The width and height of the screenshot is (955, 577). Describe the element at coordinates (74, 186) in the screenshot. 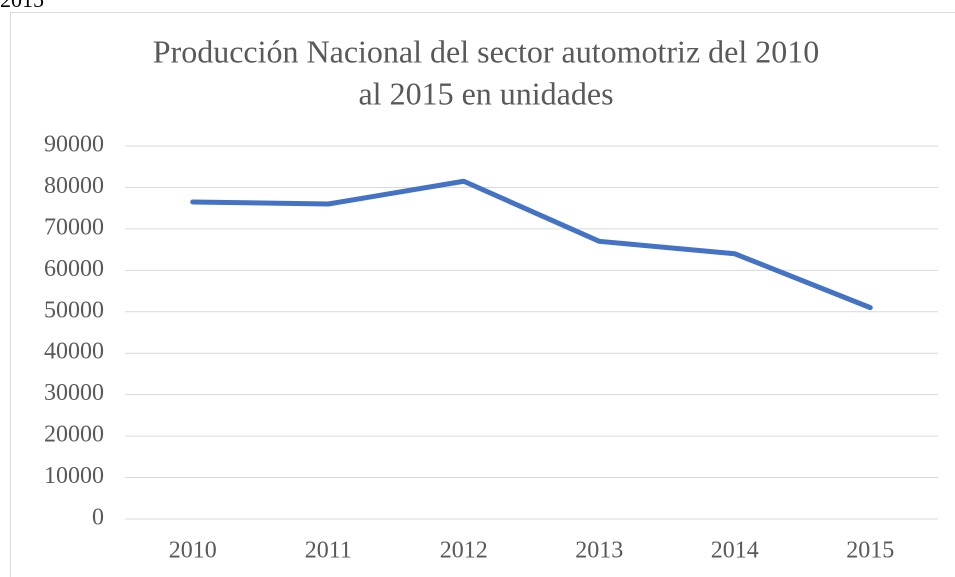

I see `y-tick-label: 80000` at that location.